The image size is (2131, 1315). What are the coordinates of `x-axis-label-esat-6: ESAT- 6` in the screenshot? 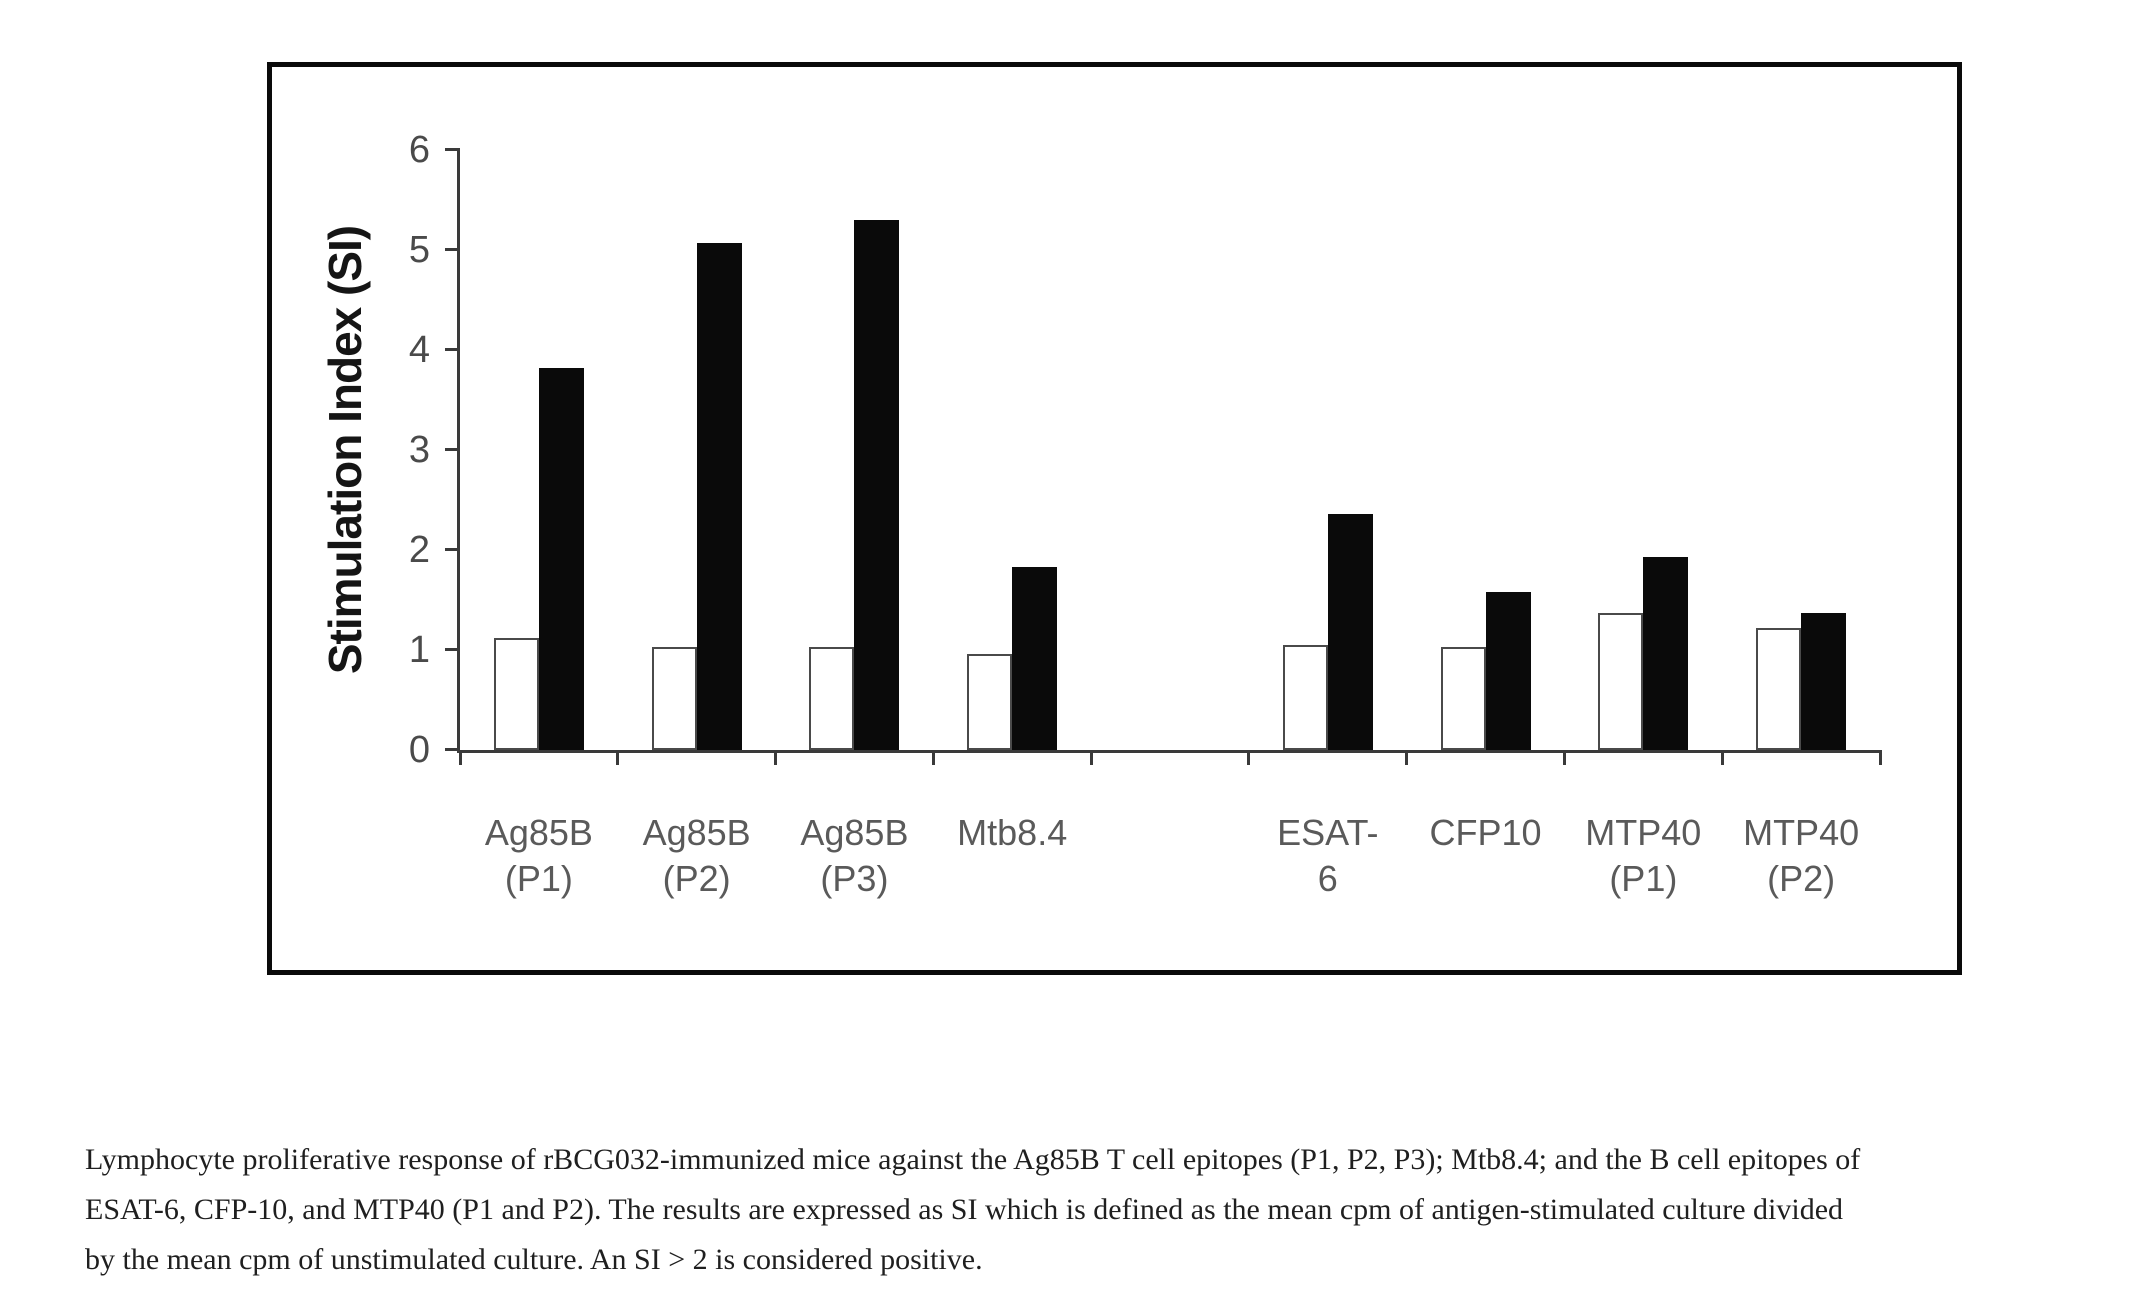 It's located at (1328, 856).